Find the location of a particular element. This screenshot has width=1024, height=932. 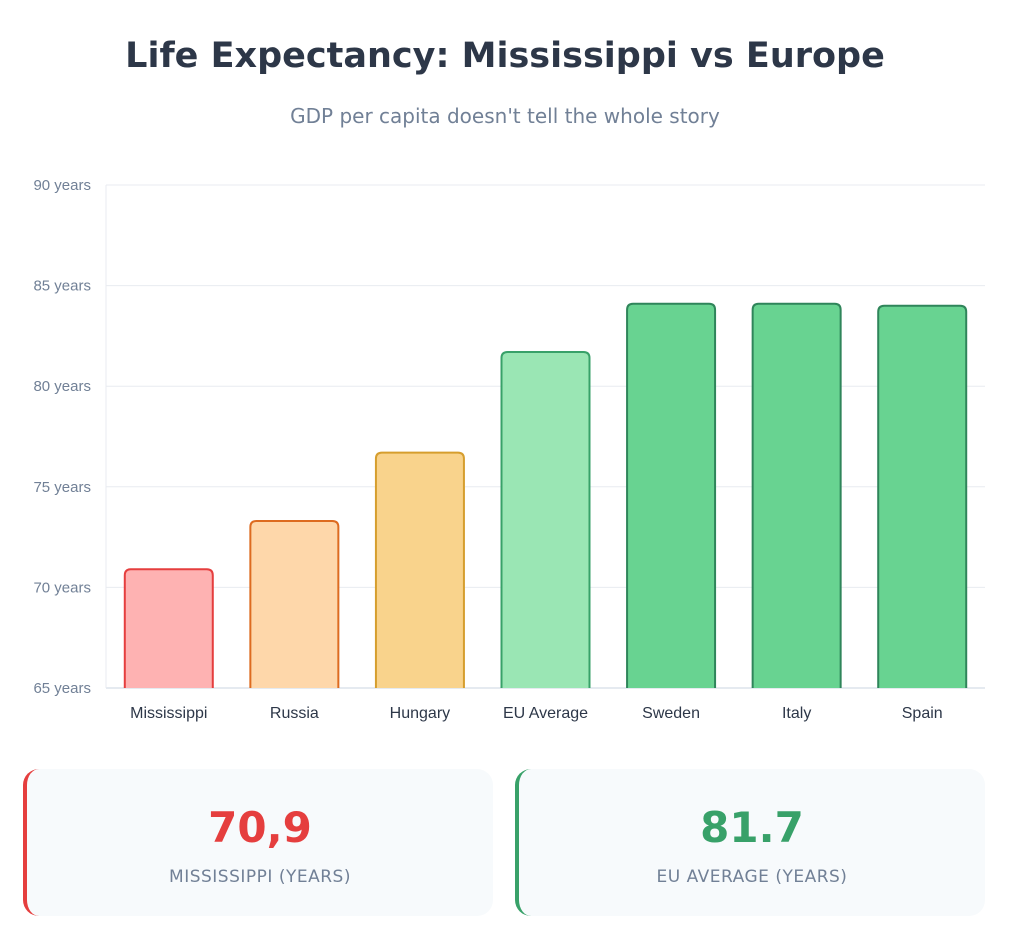

bar-hungary is located at coordinates (419, 569).